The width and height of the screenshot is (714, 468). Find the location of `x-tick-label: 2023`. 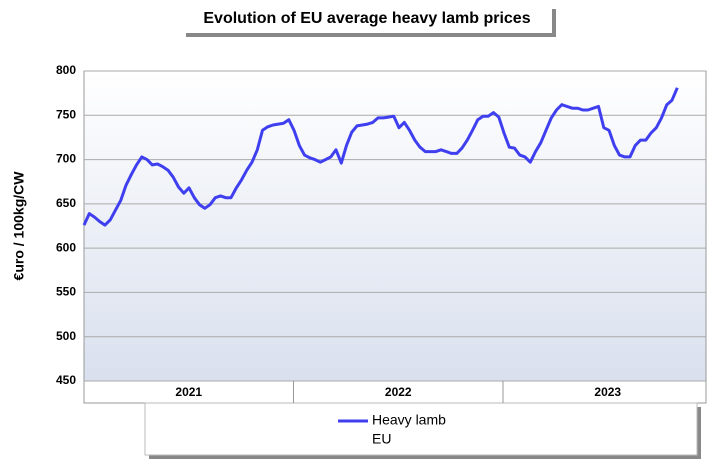

x-tick-label: 2023 is located at coordinates (607, 392).